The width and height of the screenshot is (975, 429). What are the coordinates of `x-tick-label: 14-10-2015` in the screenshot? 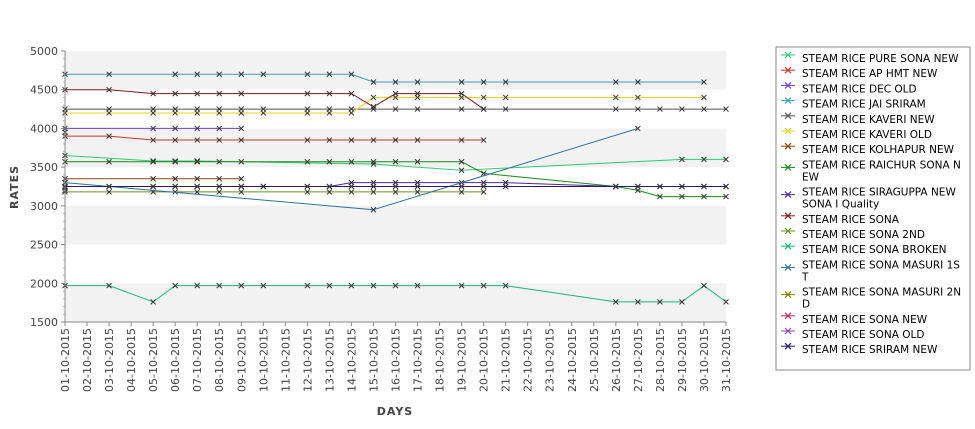 It's located at (351, 360).